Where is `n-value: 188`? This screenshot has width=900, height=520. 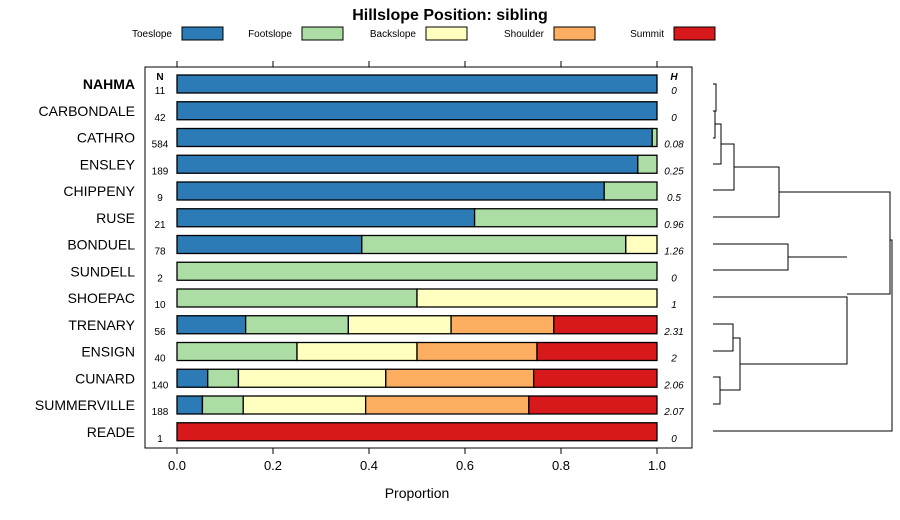 n-value: 188 is located at coordinates (160, 412).